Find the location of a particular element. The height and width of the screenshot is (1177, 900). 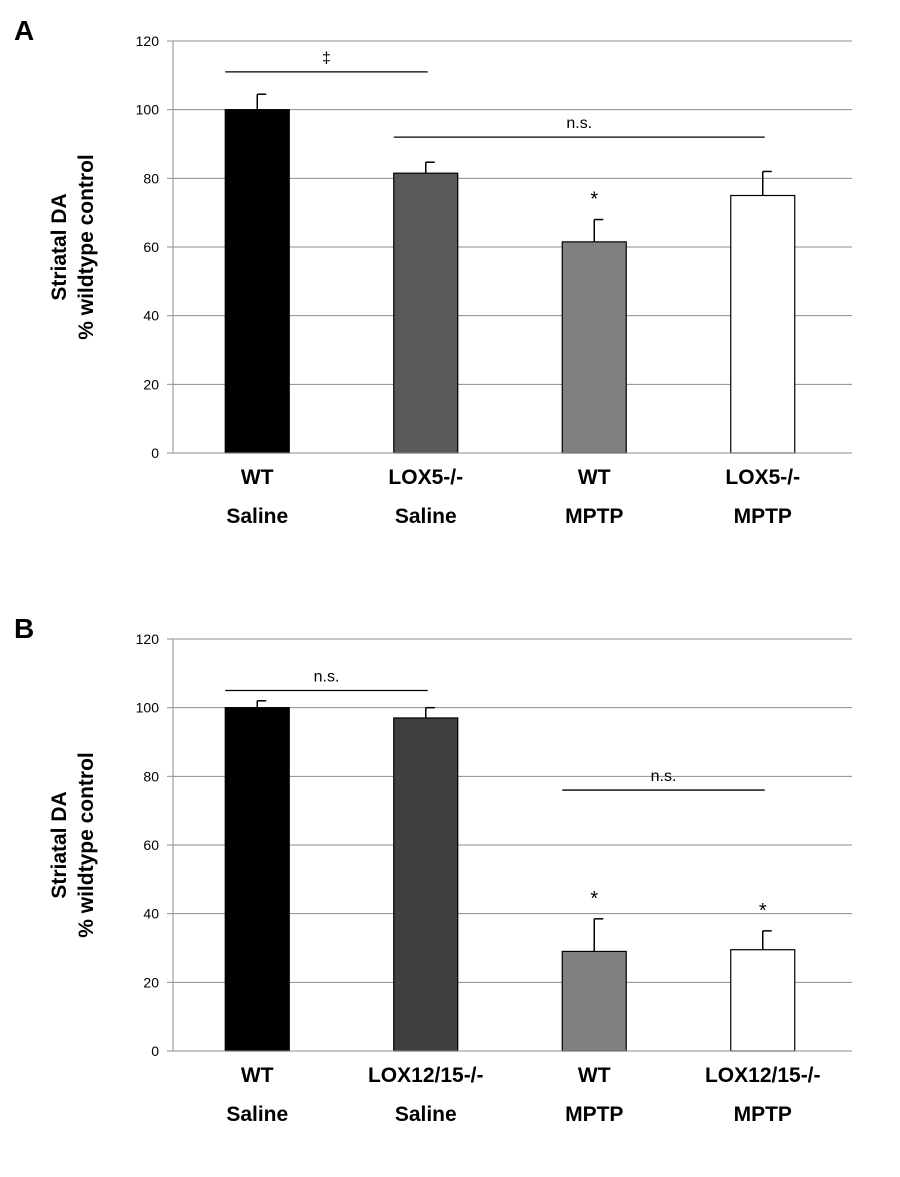

panel-letter: A is located at coordinates (24, 30).